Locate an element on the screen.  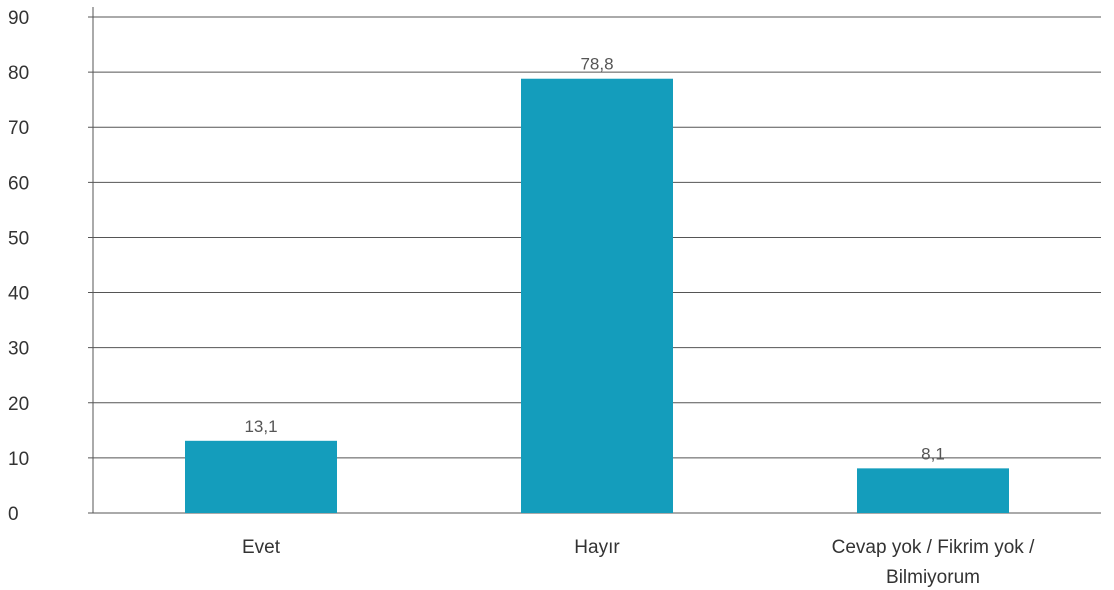
x-category-label: Evet is located at coordinates (261, 547).